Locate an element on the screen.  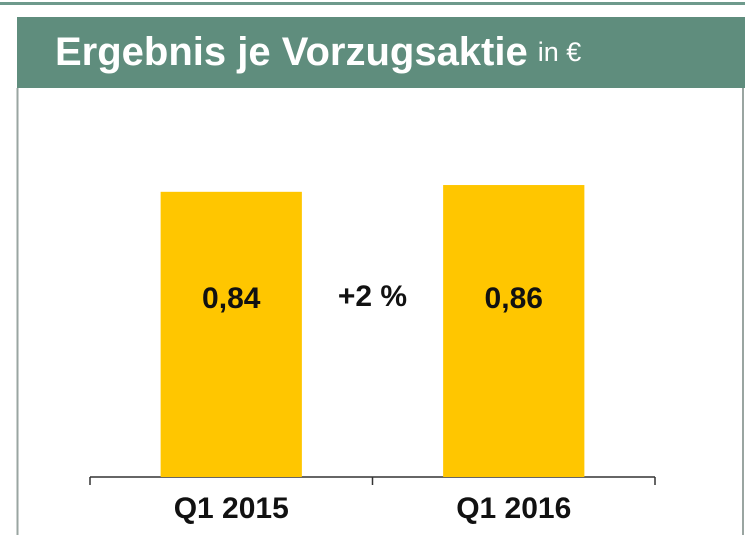
chart-subtitle: in € is located at coordinates (560, 52).